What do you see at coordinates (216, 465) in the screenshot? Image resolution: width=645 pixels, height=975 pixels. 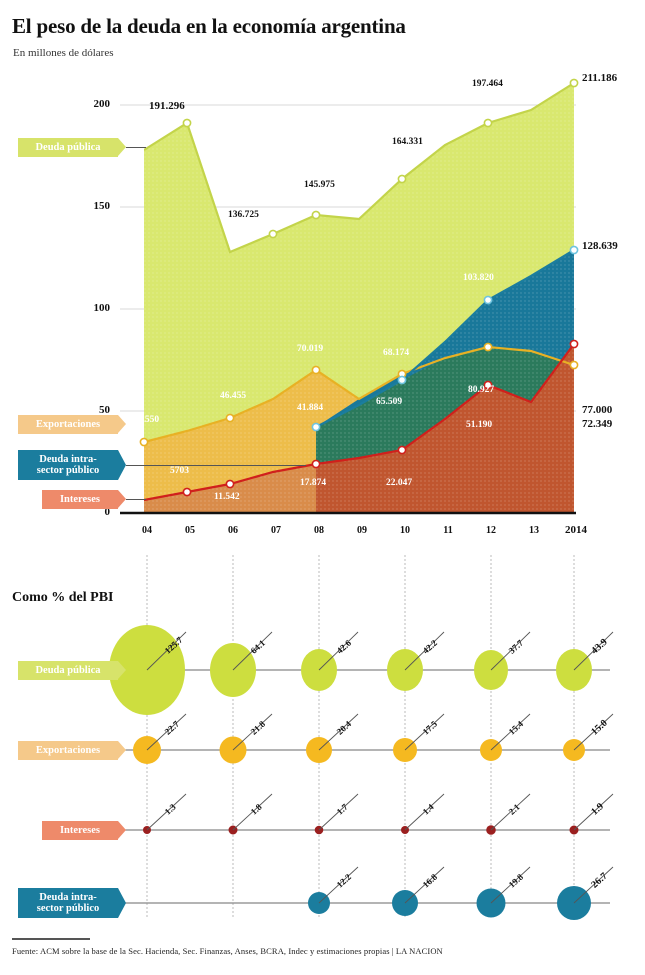 I see `leader-deuda-intra` at bounding box center [216, 465].